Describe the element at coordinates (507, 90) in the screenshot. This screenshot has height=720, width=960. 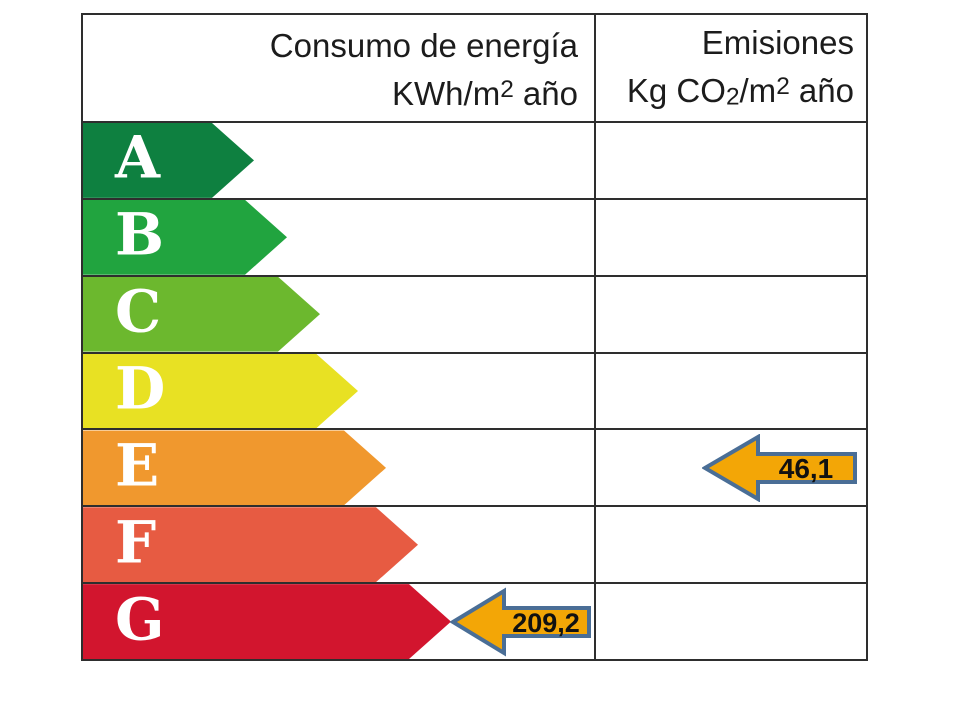
I see `consumption-unit-exponent: 2` at that location.